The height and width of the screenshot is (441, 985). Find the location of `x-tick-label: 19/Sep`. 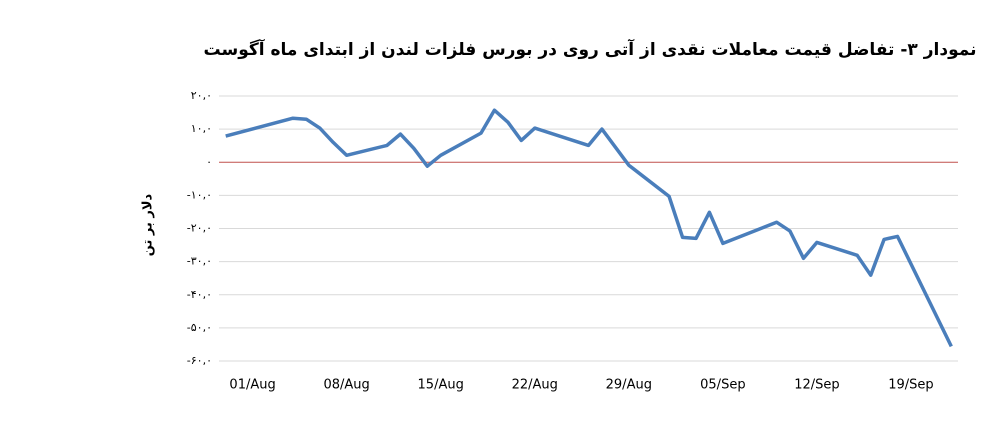

x-tick-label: 19/Sep is located at coordinates (910, 385).